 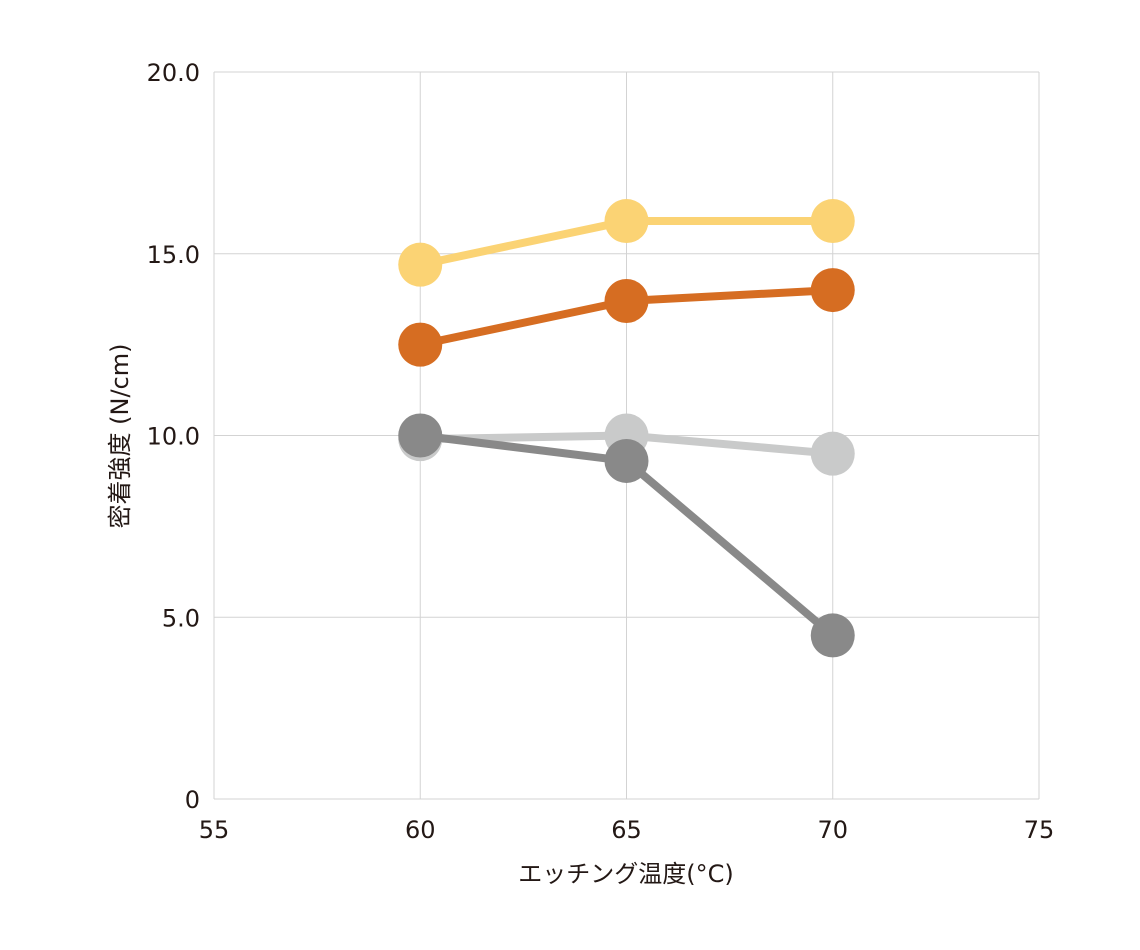 I want to click on y-axis-label: 密着強度 (N/cm), so click(x=120, y=436).